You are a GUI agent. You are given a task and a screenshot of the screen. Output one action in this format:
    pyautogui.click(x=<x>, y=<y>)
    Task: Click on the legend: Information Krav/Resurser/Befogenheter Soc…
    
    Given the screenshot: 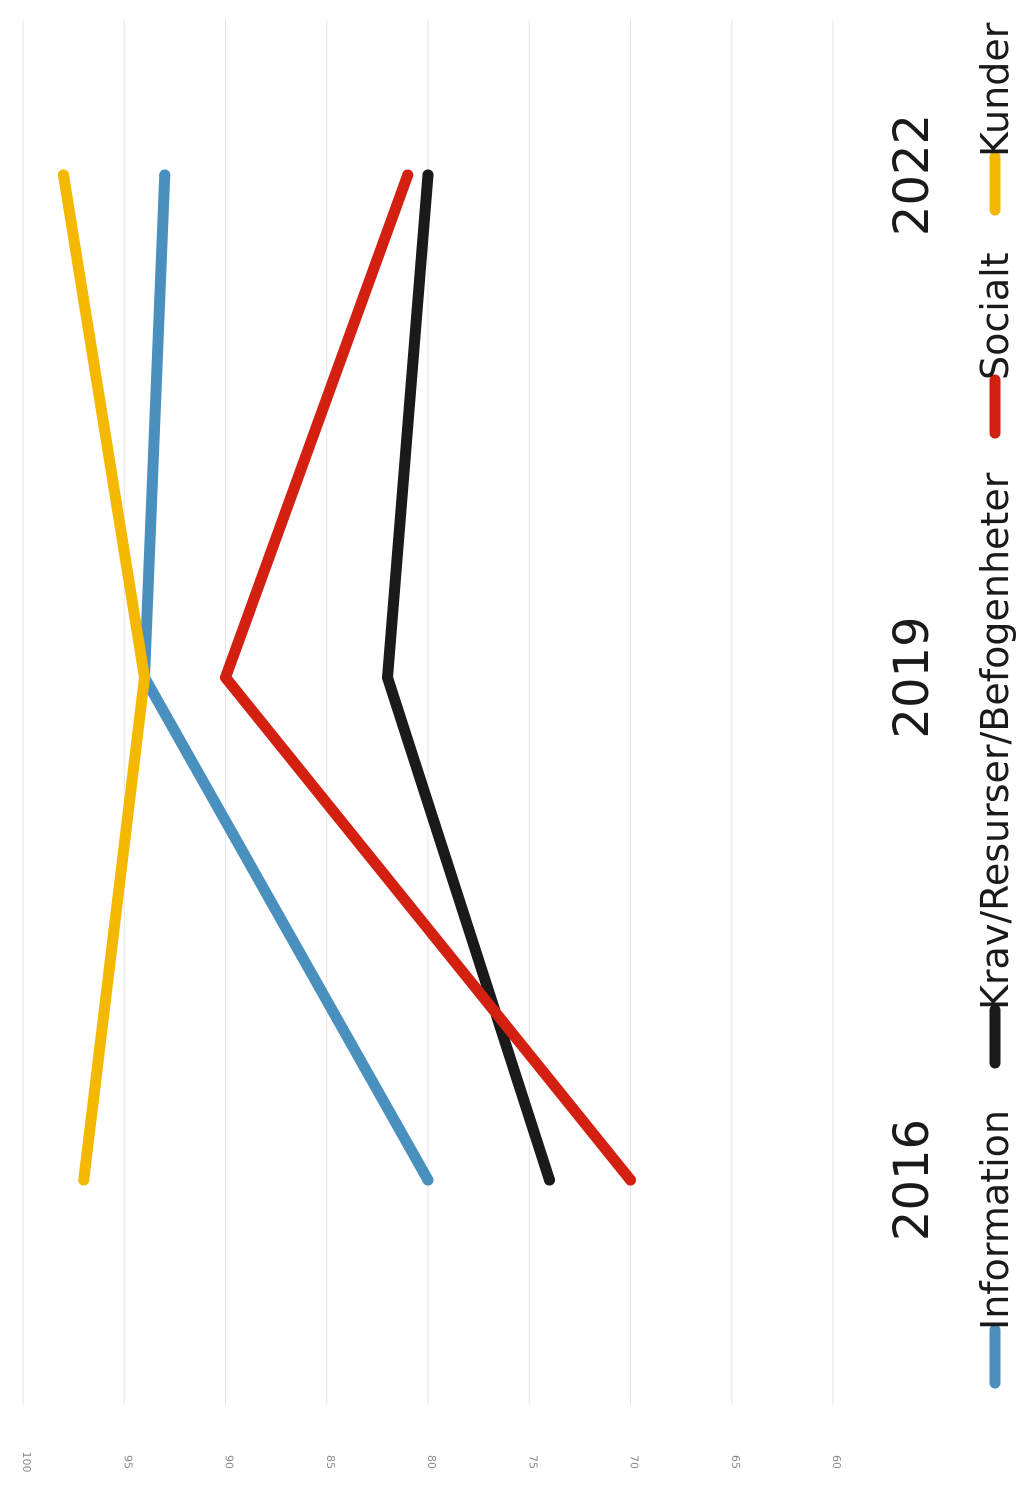 What is the action you would take?
    pyautogui.click(x=995, y=705)
    